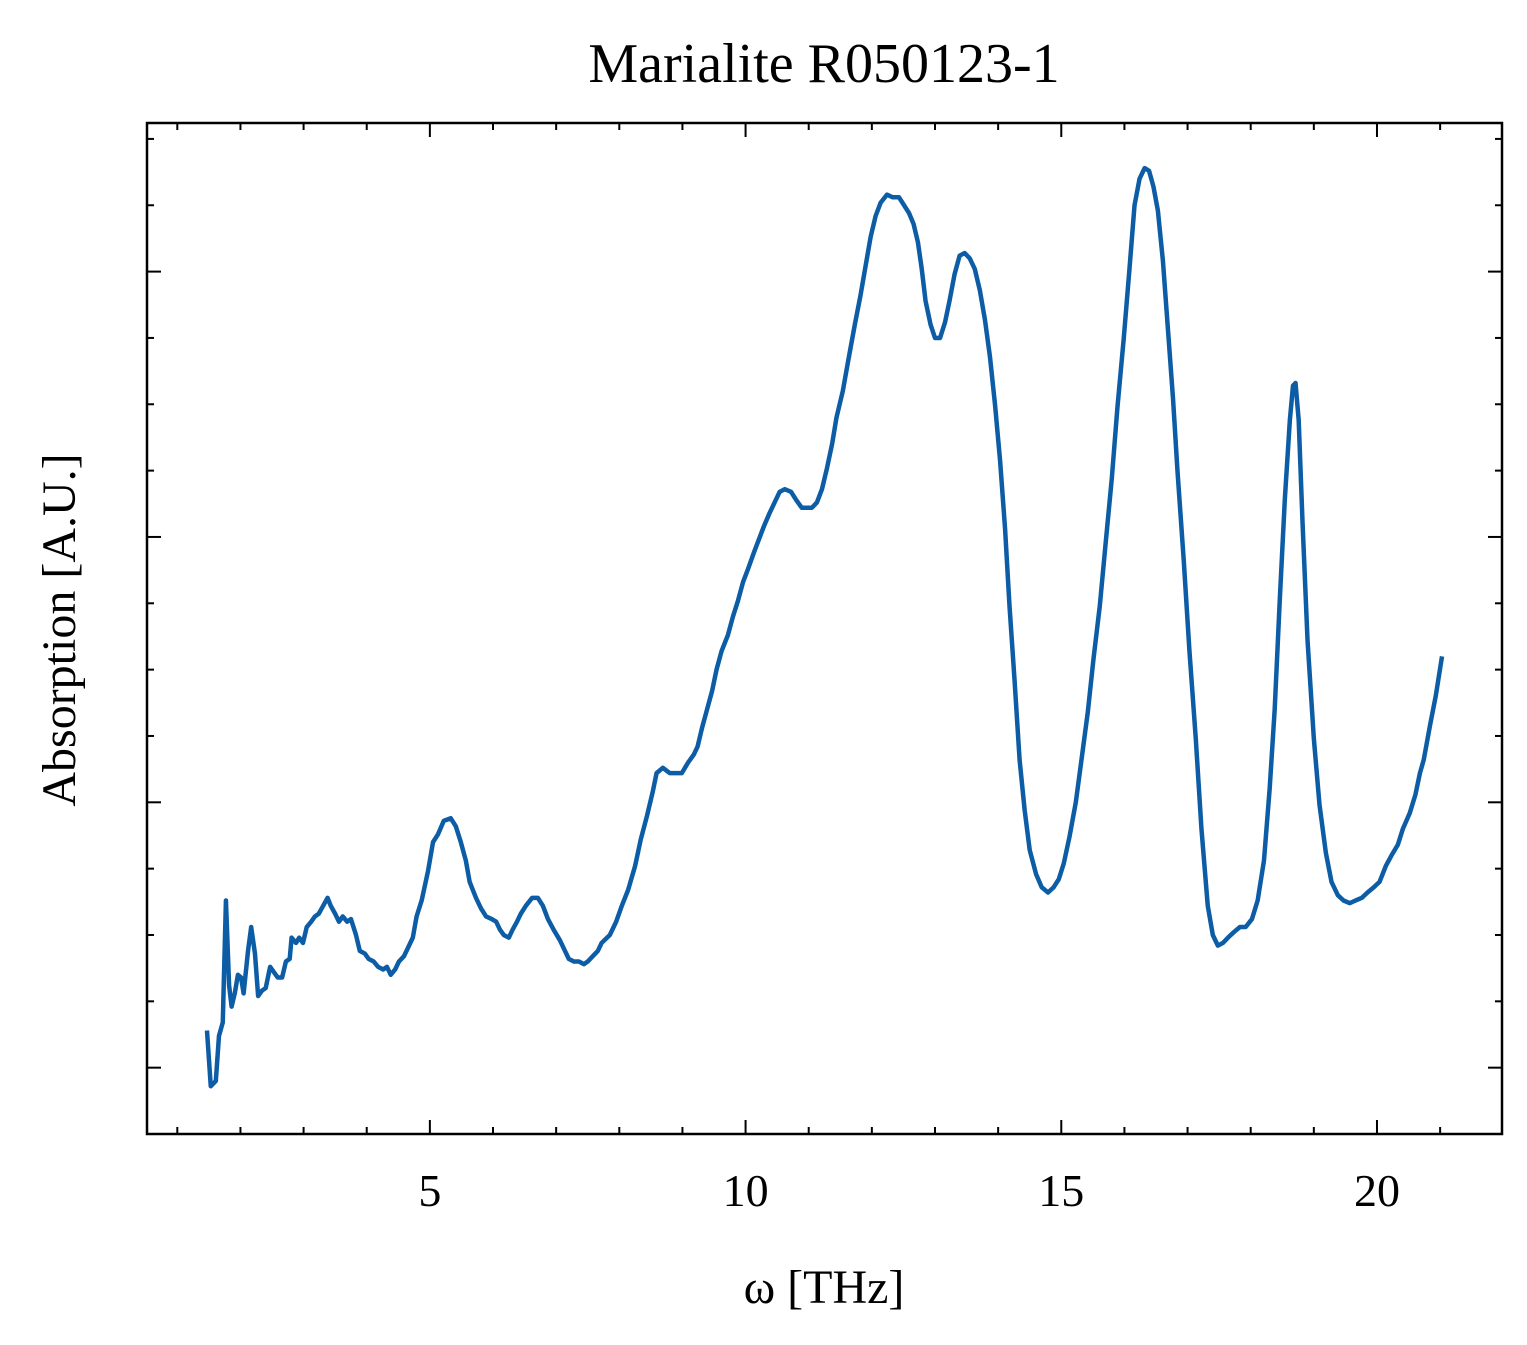 This screenshot has height=1345, width=1527. What do you see at coordinates (1061, 1190) in the screenshot?
I see `x-tick-label: 15` at bounding box center [1061, 1190].